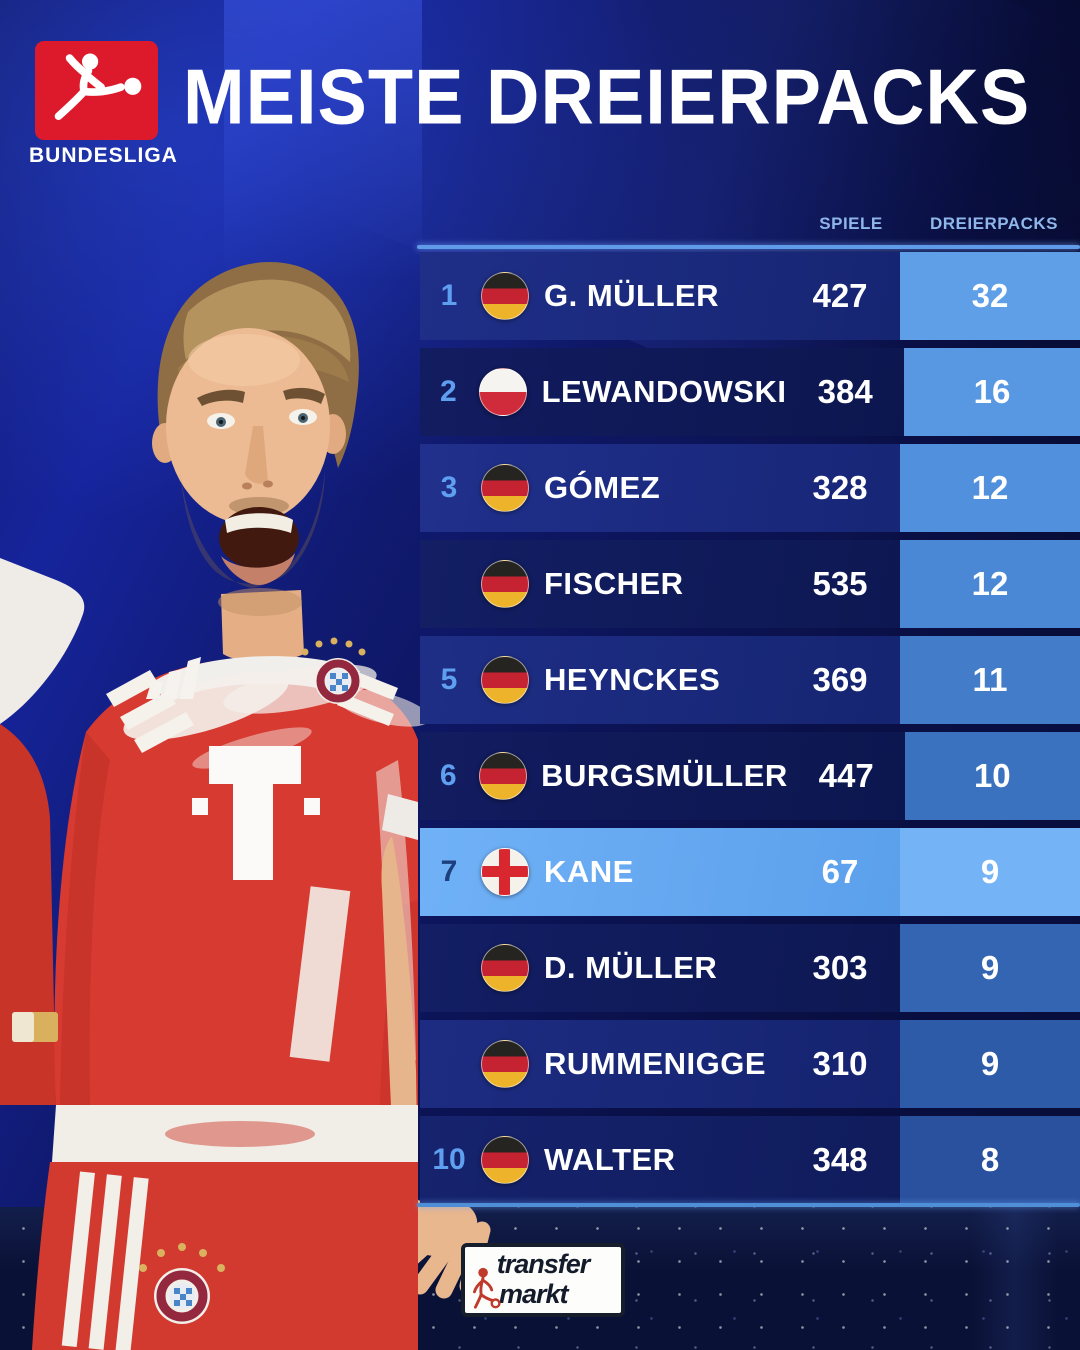 The image size is (1080, 1350). Describe the element at coordinates (256, 813) in the screenshot. I see `telekom-t-icon` at that location.